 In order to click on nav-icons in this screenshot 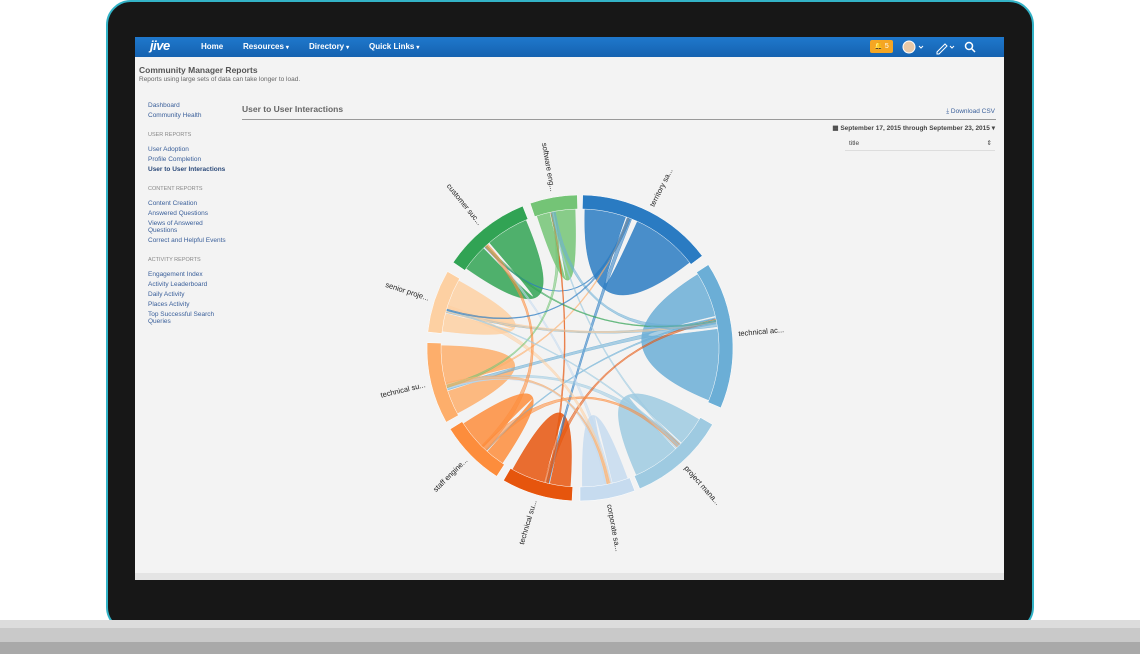, I will do `click(939, 47)`.